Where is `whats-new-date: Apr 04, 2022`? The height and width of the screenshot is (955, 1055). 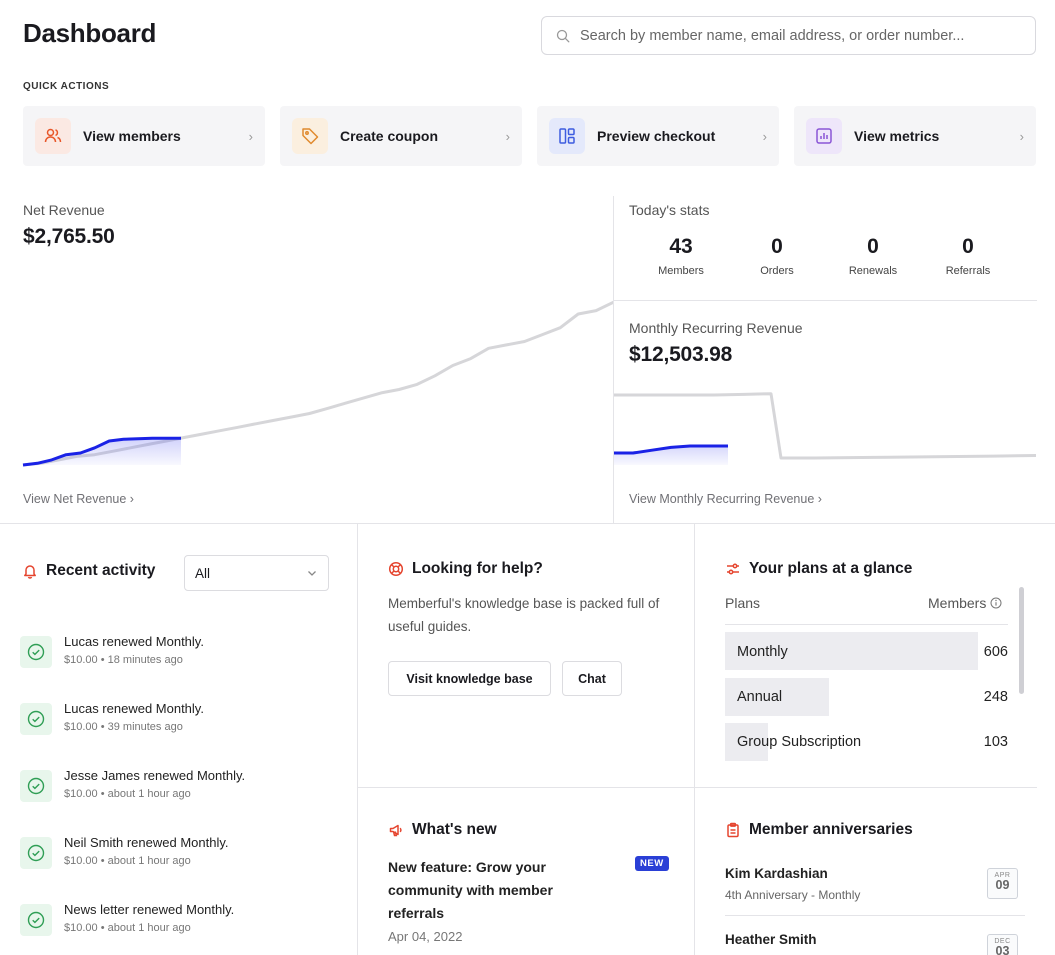 whats-new-date: Apr 04, 2022 is located at coordinates (425, 936).